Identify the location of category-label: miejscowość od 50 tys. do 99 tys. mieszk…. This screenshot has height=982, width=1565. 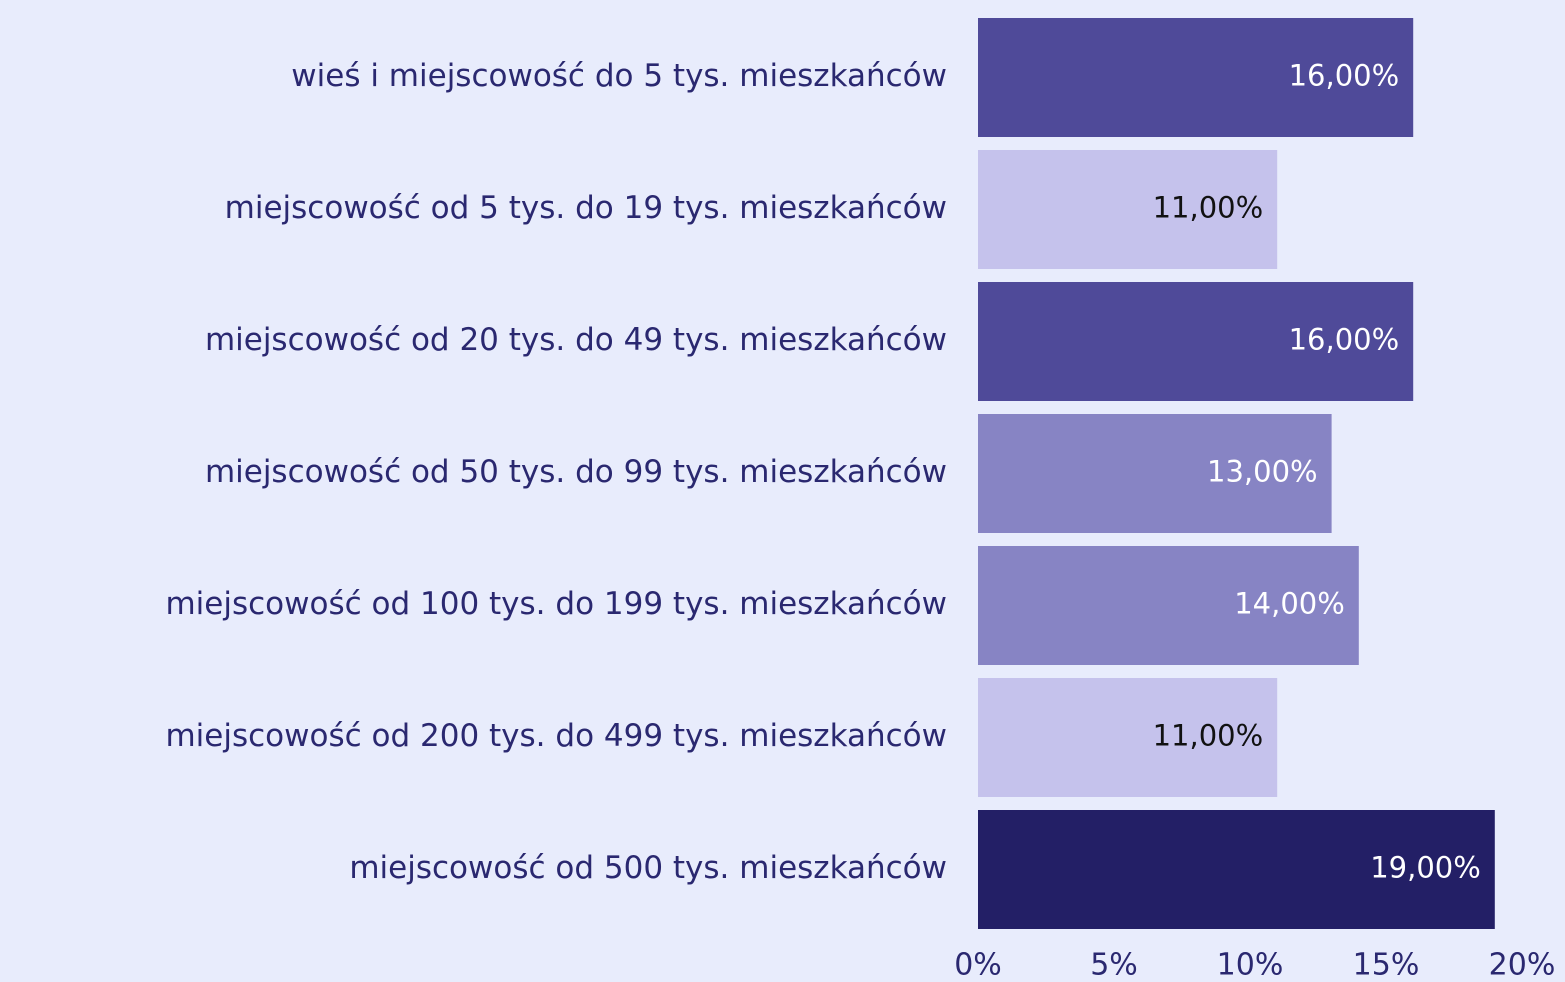
(576, 472).